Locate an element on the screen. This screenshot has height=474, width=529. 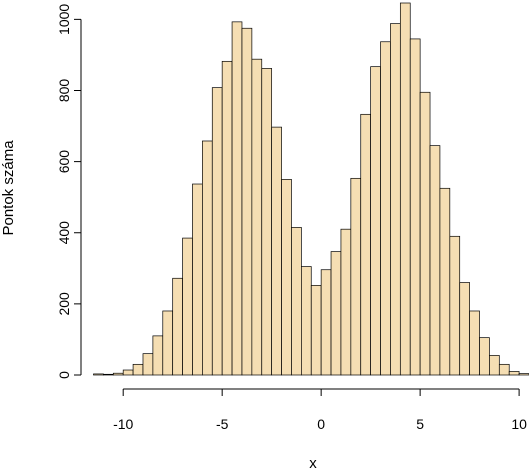
x-tick-label: 5 is located at coordinates (420, 424).